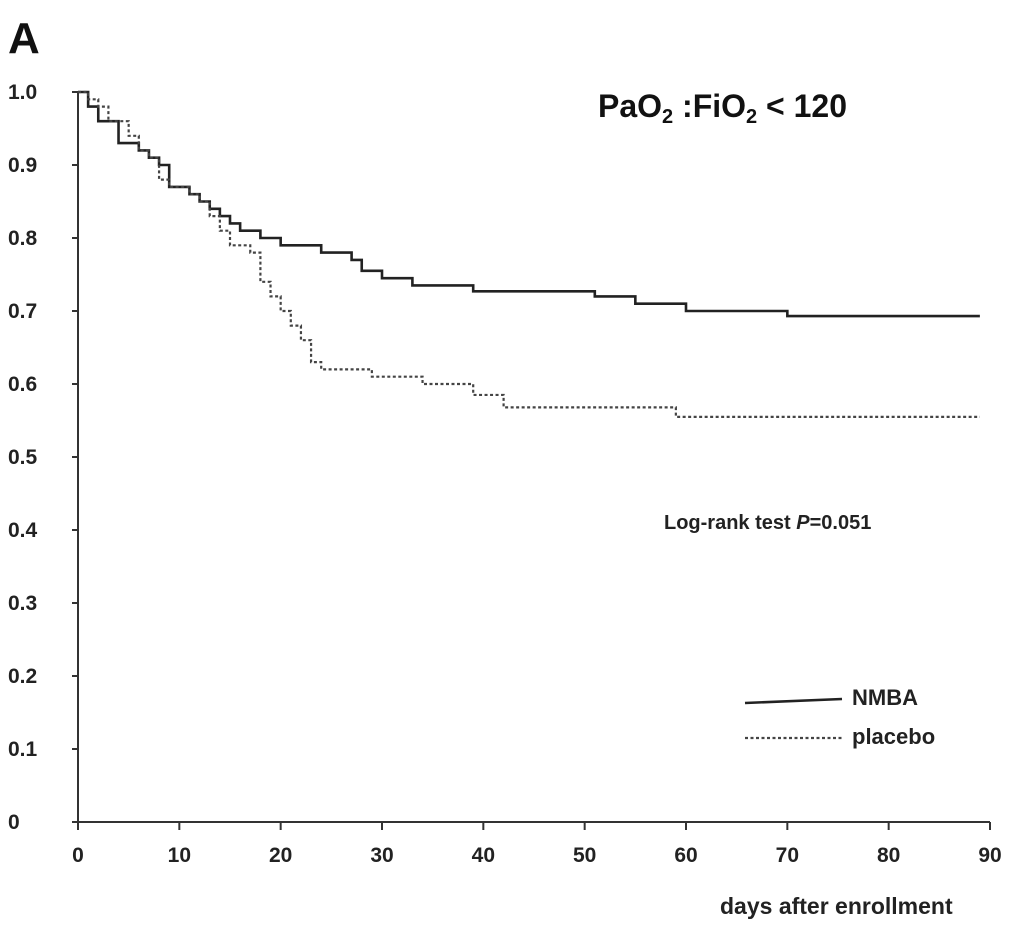 The image size is (1025, 930). Describe the element at coordinates (78, 855) in the screenshot. I see `x-tick-label: 0` at that location.